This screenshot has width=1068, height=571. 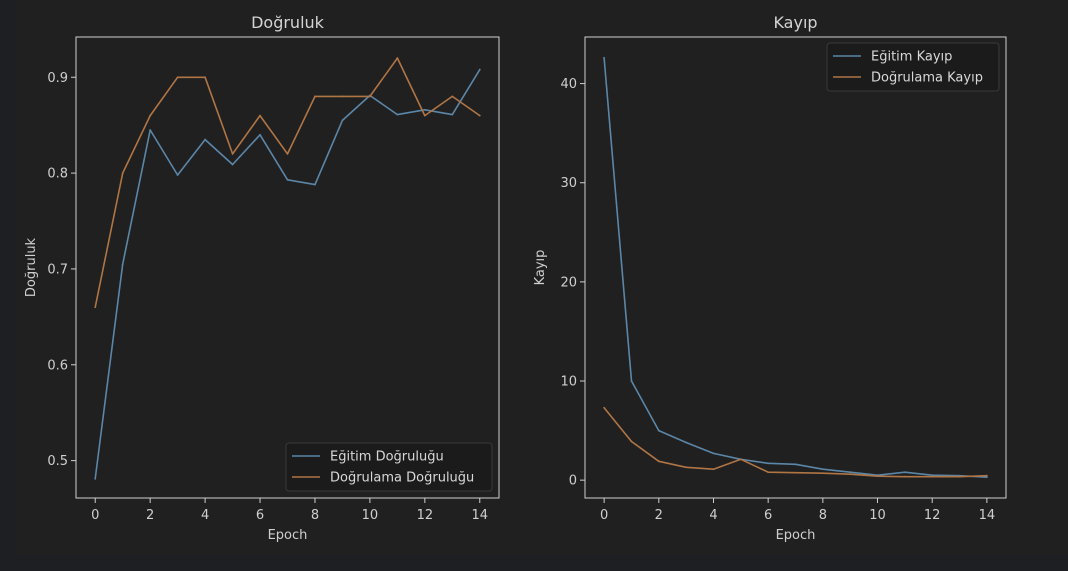 I want to click on y-tick-label: 0.6, so click(x=57, y=365).